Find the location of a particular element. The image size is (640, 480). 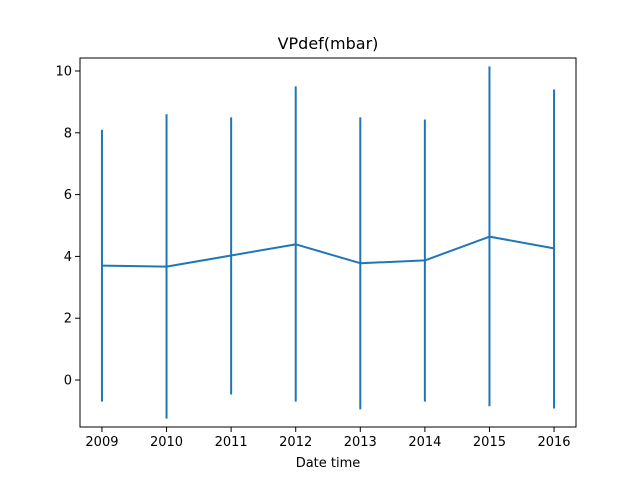

y-tick-label: 10 is located at coordinates (63, 71).